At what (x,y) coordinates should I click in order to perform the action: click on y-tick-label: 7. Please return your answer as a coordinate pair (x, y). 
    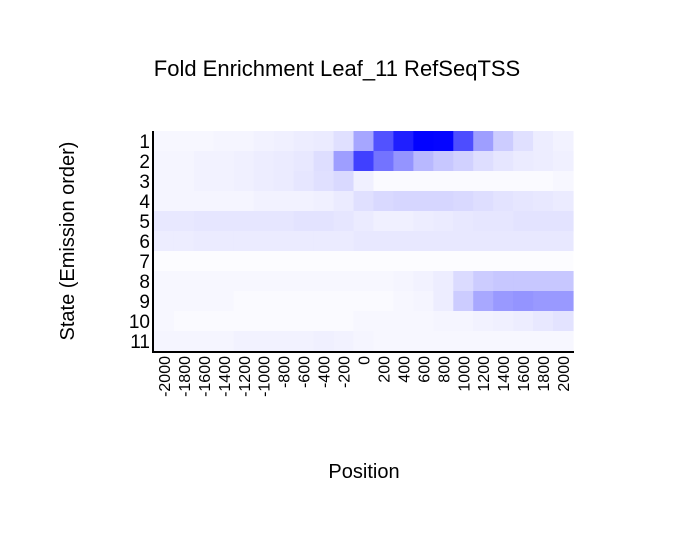
    Looking at the image, I should click on (144, 262).